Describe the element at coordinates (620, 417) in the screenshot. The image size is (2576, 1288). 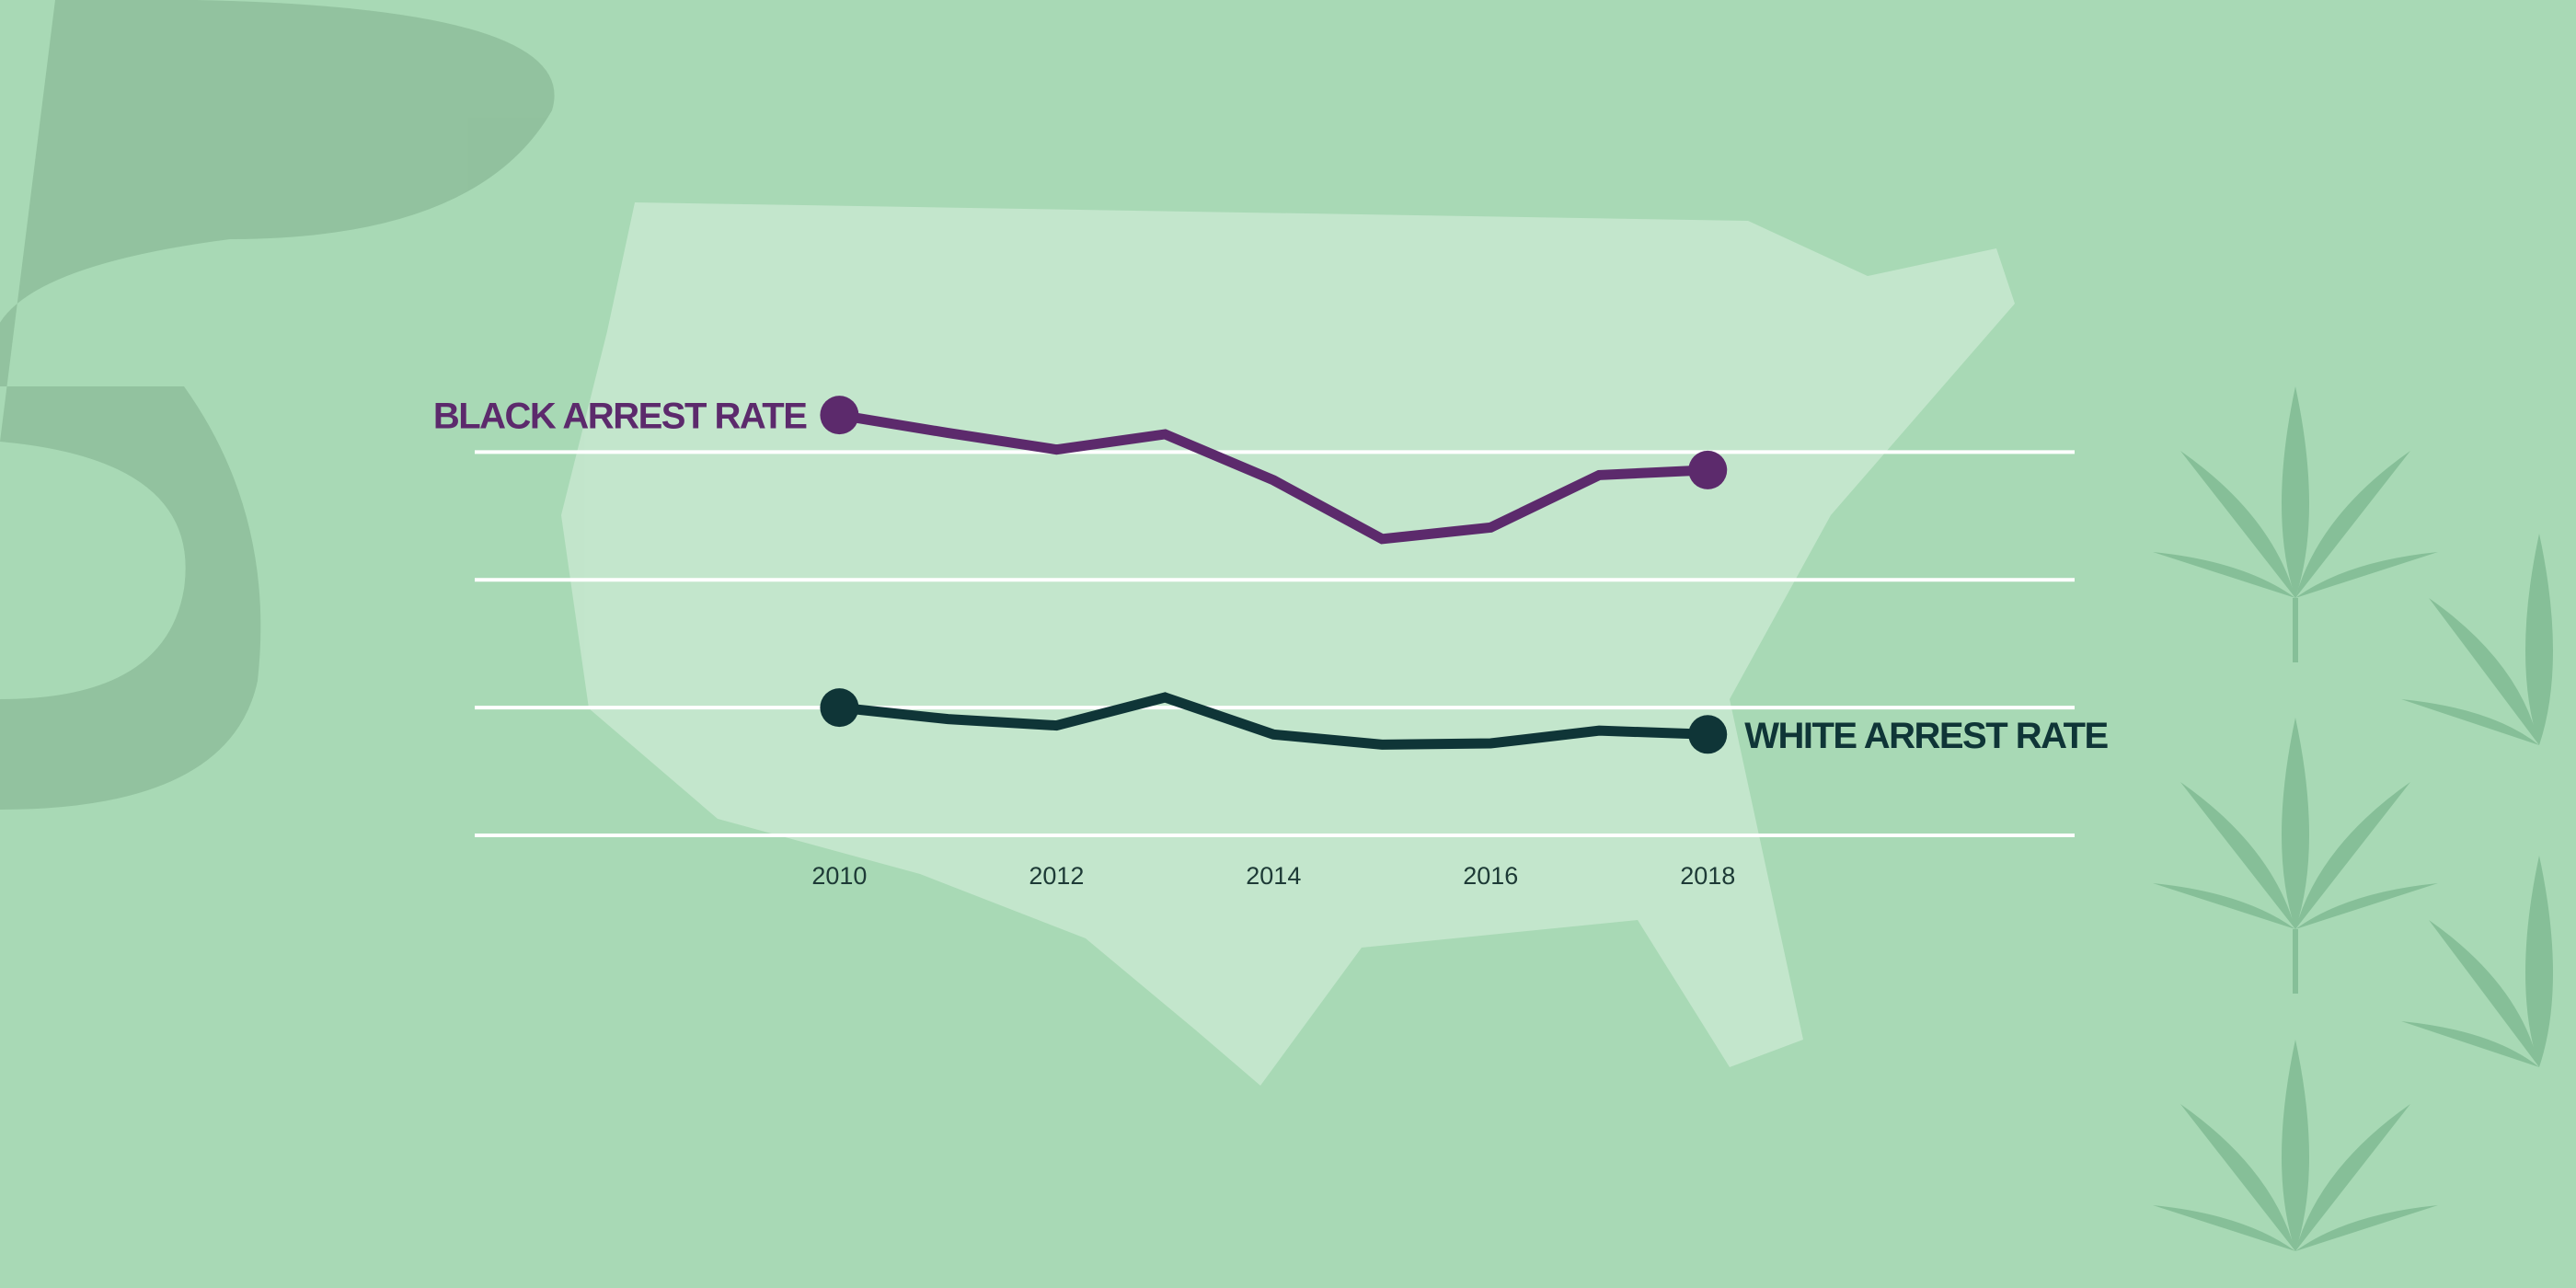
I see `series-label: BLACK ARREST RATE` at that location.